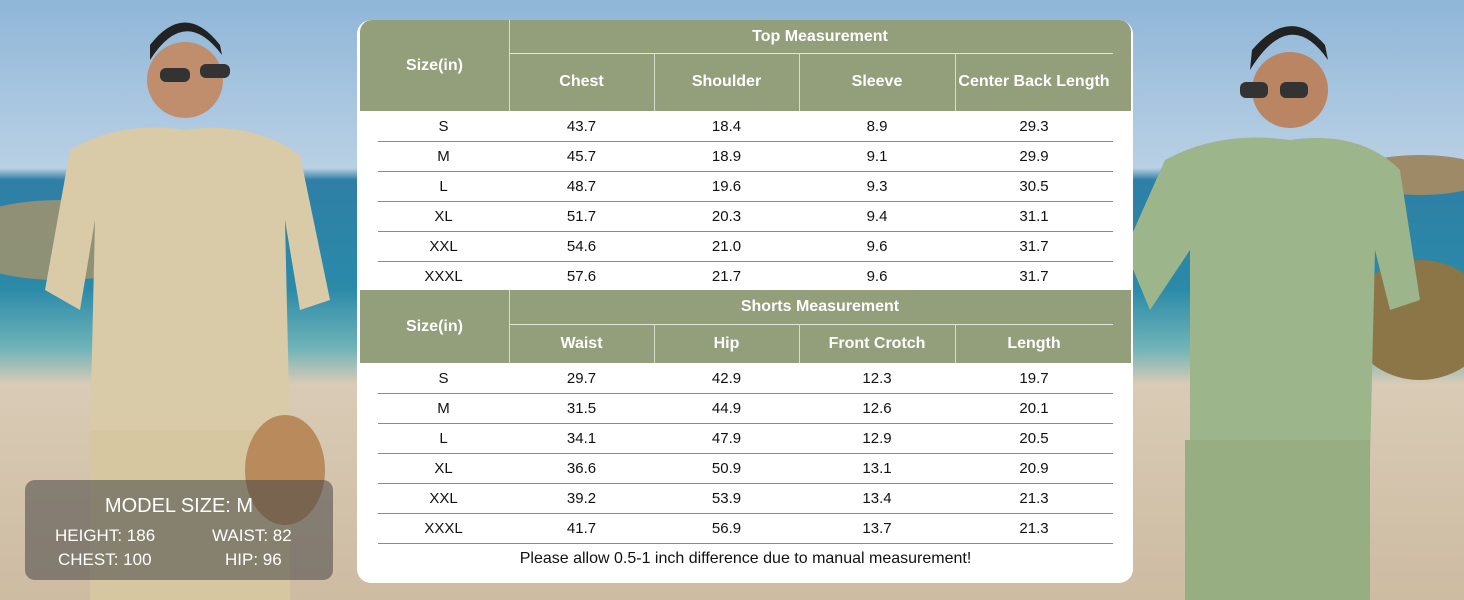  What do you see at coordinates (105, 535) in the screenshot?
I see `model-height: HEIGHT: 186` at bounding box center [105, 535].